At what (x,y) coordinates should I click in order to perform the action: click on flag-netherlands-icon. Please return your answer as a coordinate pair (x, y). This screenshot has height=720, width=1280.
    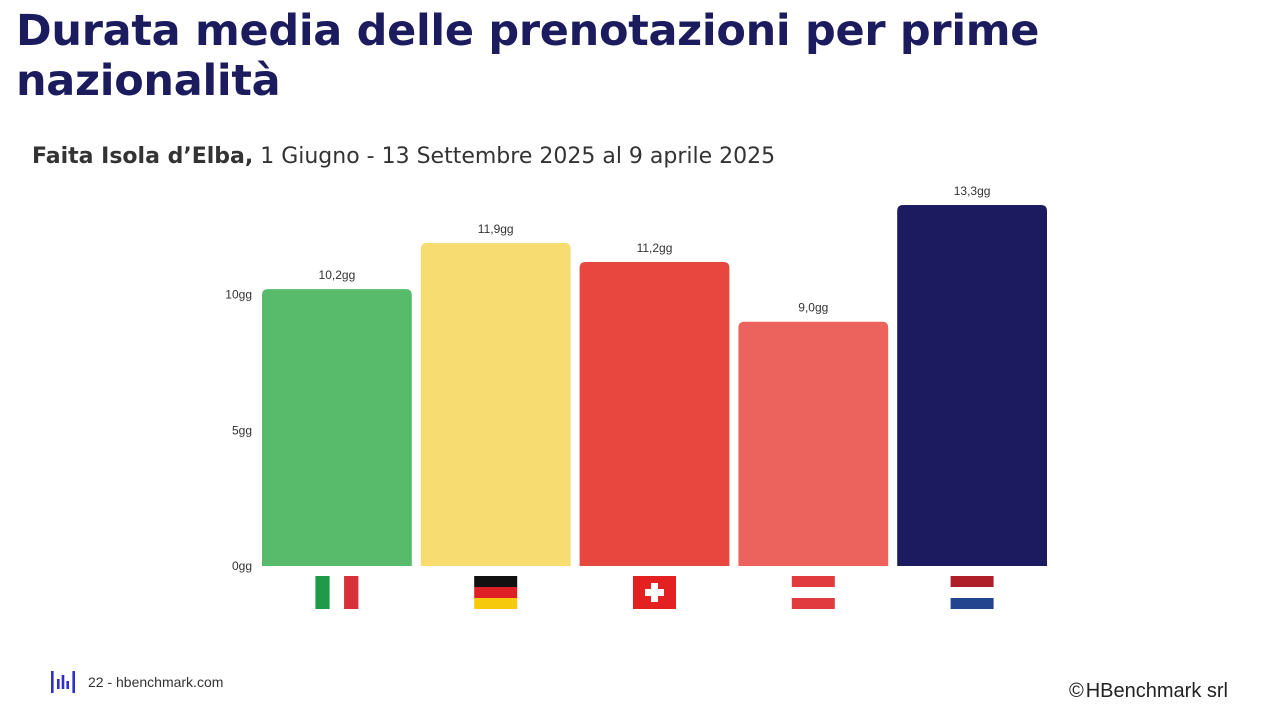
    Looking at the image, I should click on (972, 592).